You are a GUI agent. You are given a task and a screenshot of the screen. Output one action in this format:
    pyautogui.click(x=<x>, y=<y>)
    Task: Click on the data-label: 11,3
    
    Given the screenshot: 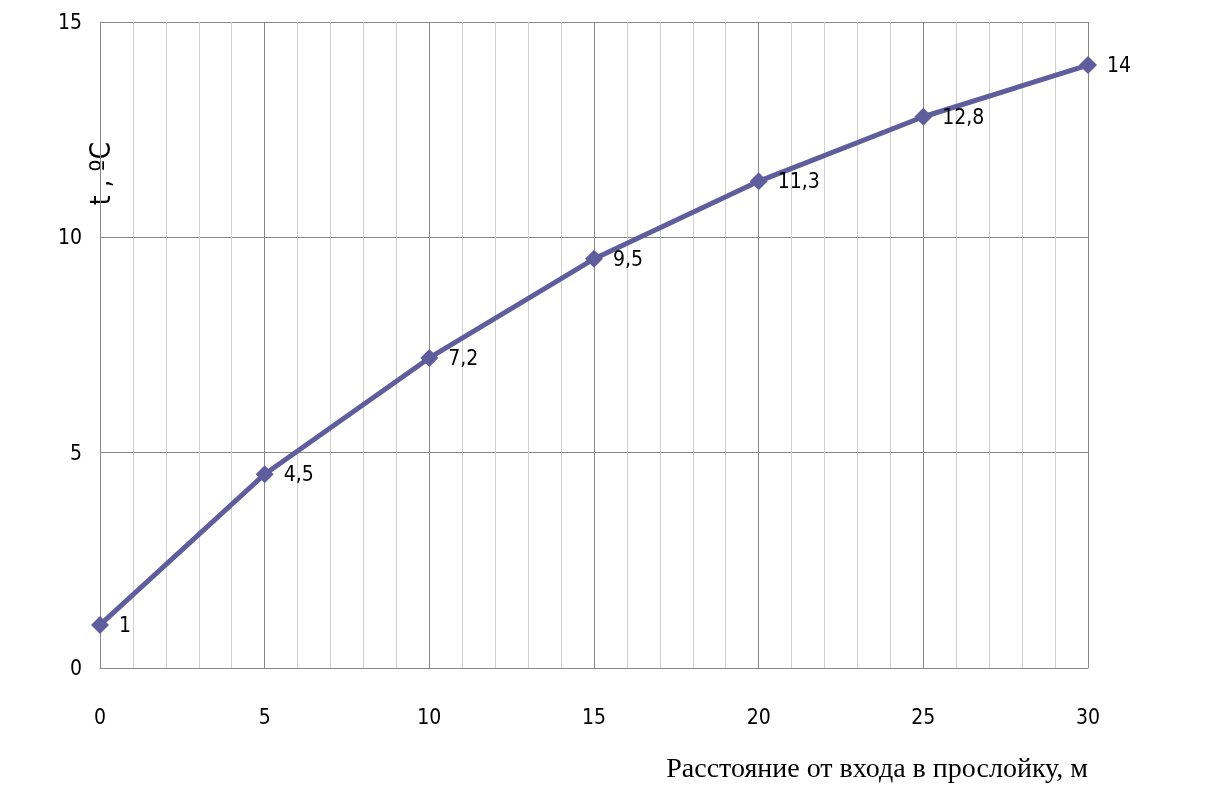 What is the action you would take?
    pyautogui.click(x=798, y=181)
    